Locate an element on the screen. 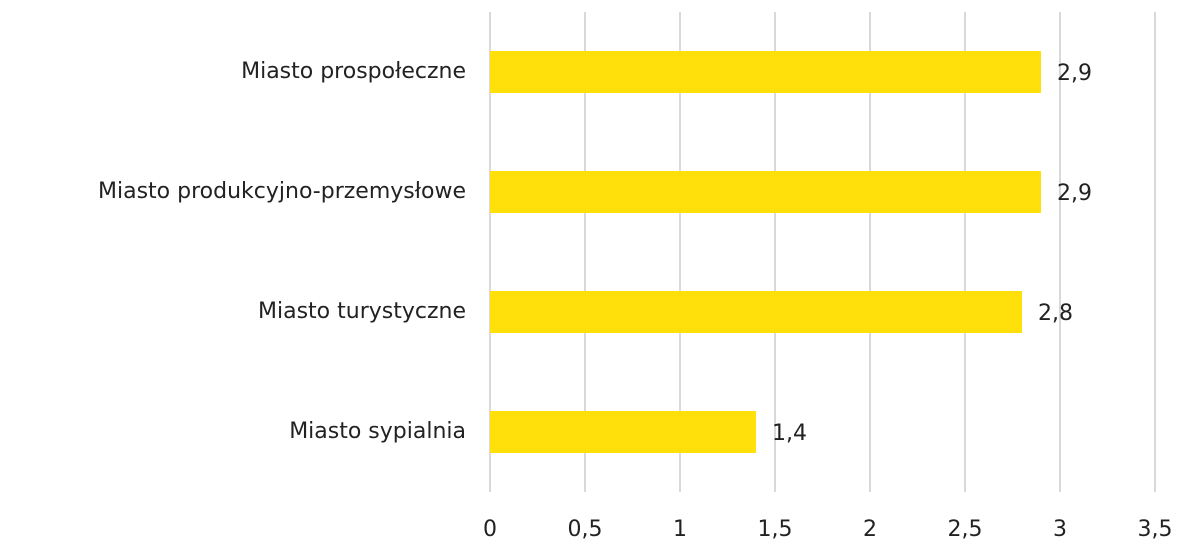  data-label: 1,4 is located at coordinates (789, 433).